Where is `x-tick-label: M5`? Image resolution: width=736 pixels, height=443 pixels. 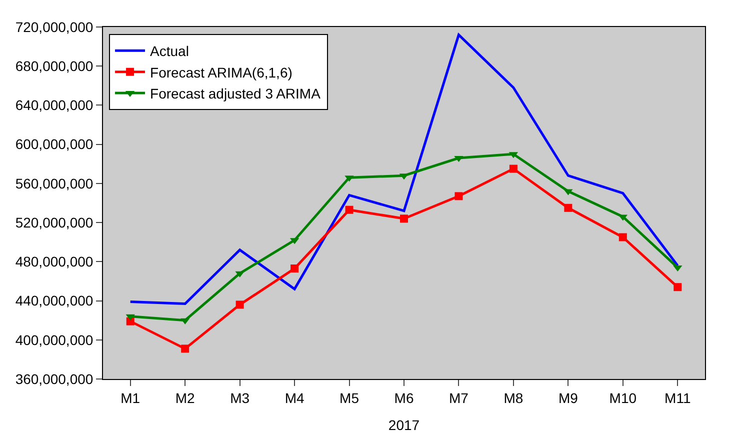
x-tick-label: M5 is located at coordinates (350, 398).